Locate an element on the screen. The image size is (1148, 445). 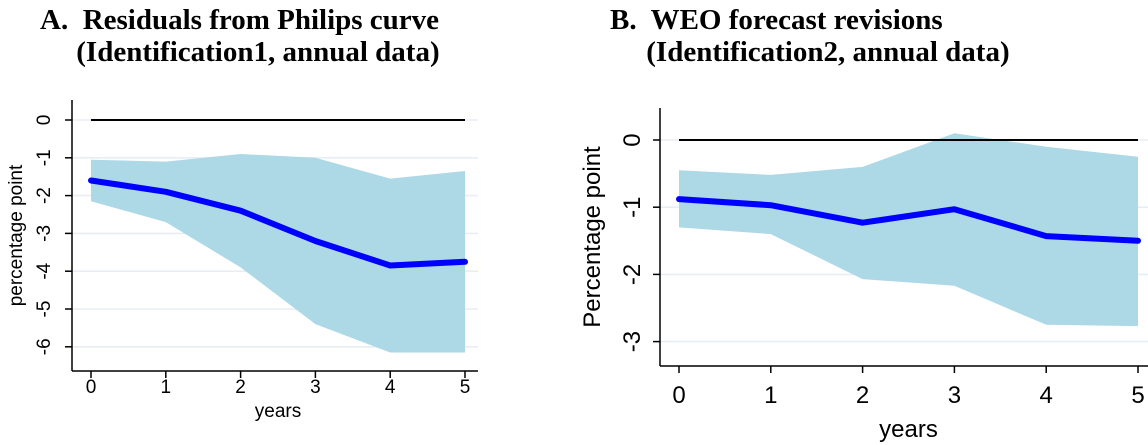
panel-b-x-tick-label: 5 is located at coordinates (1137, 395).